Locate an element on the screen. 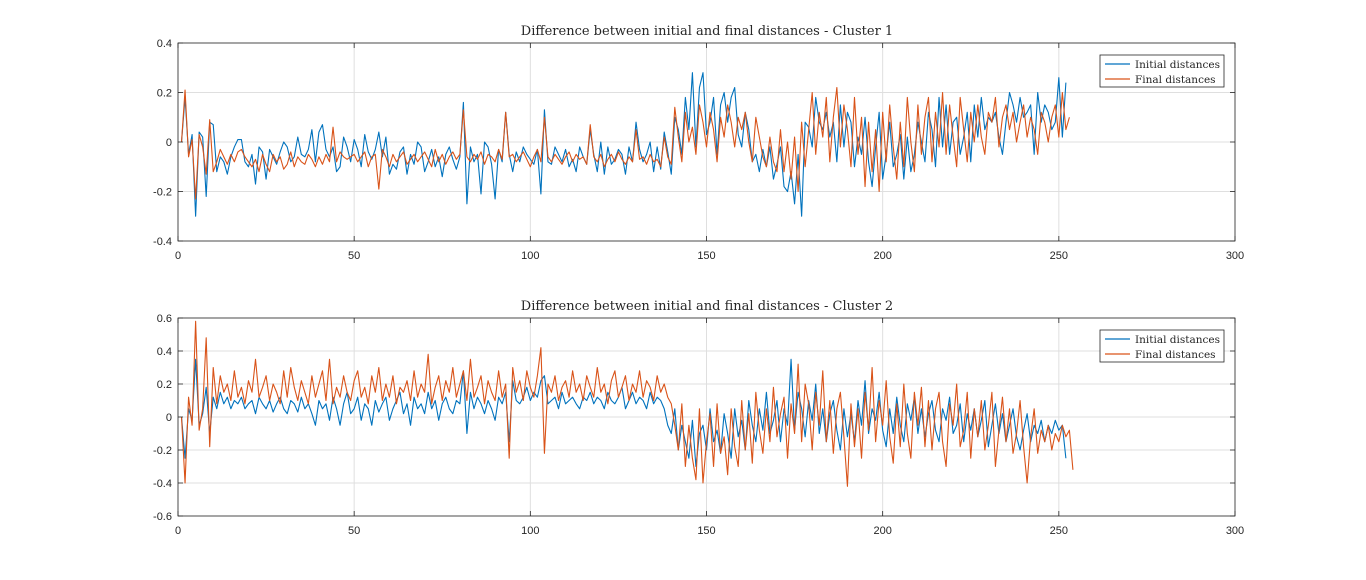 The height and width of the screenshot is (580, 1366). series-line-final is located at coordinates (625, 143).